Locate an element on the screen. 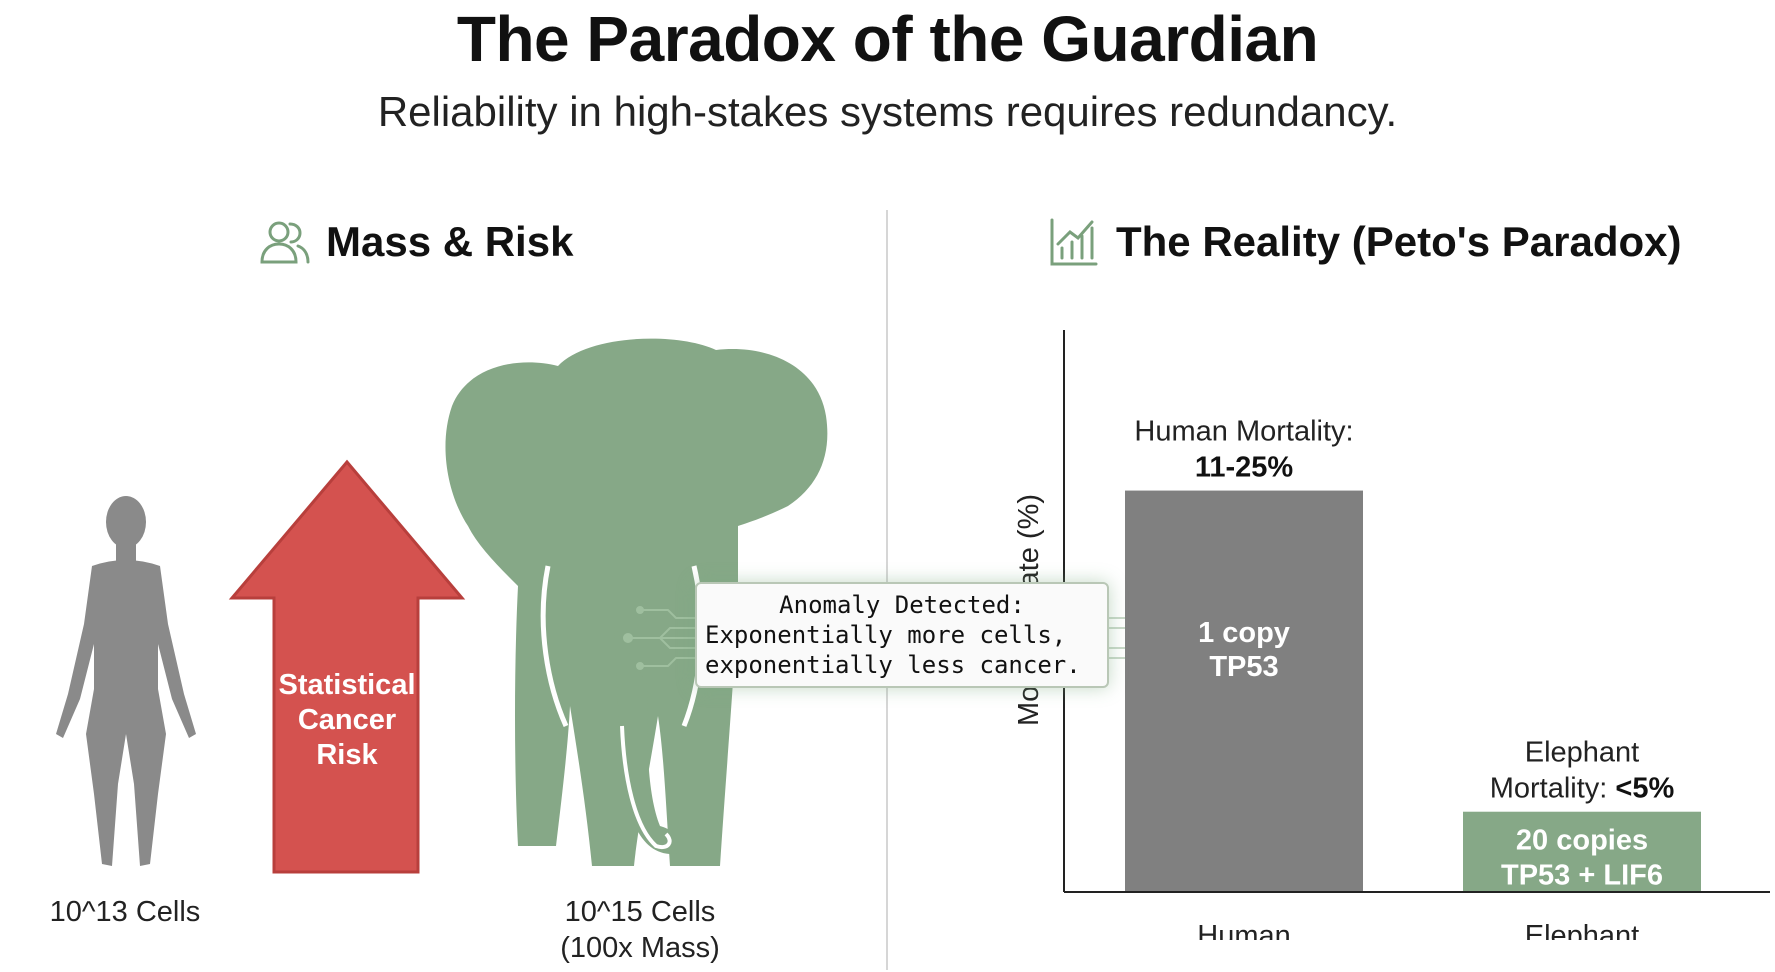 The image size is (1775, 972). human-cell-count: 10^13 Cells is located at coordinates (125, 912).